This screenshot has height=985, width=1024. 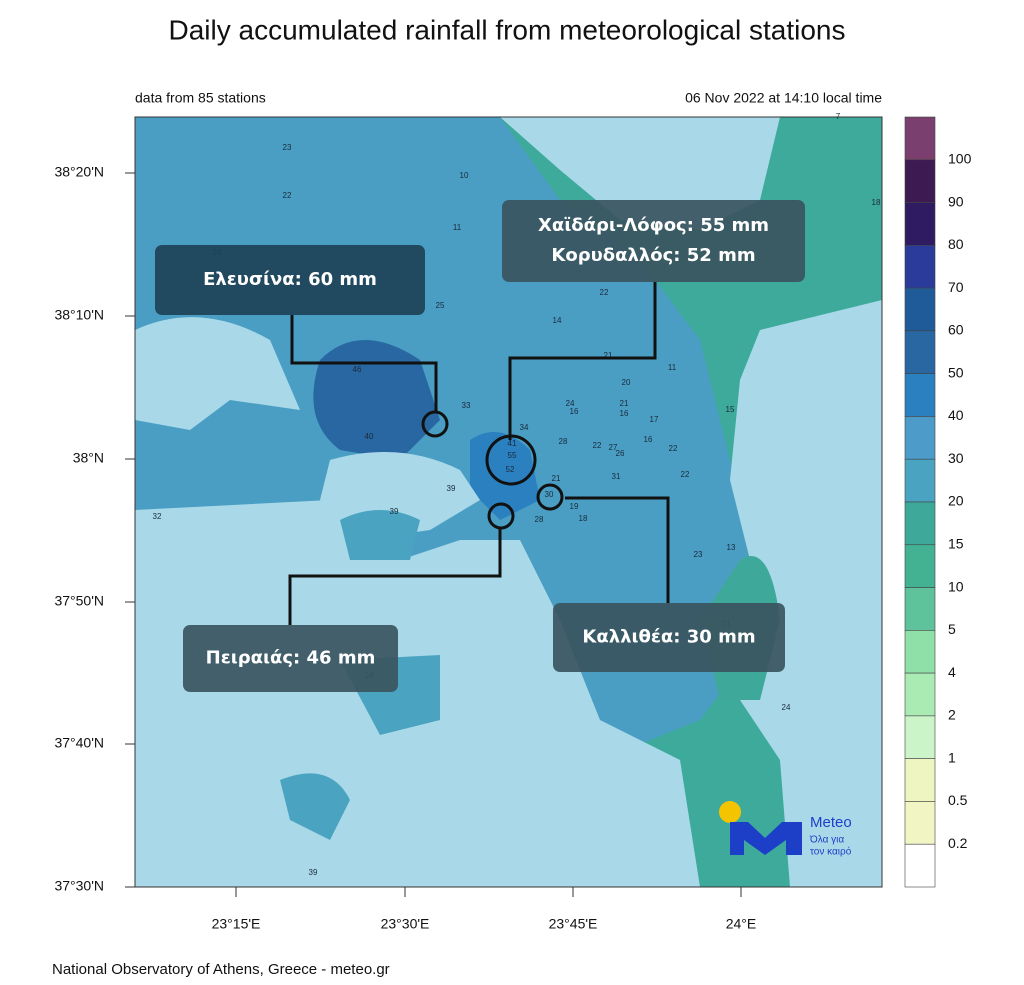 What do you see at coordinates (956, 244) in the screenshot?
I see `colorbar-label: 80` at bounding box center [956, 244].